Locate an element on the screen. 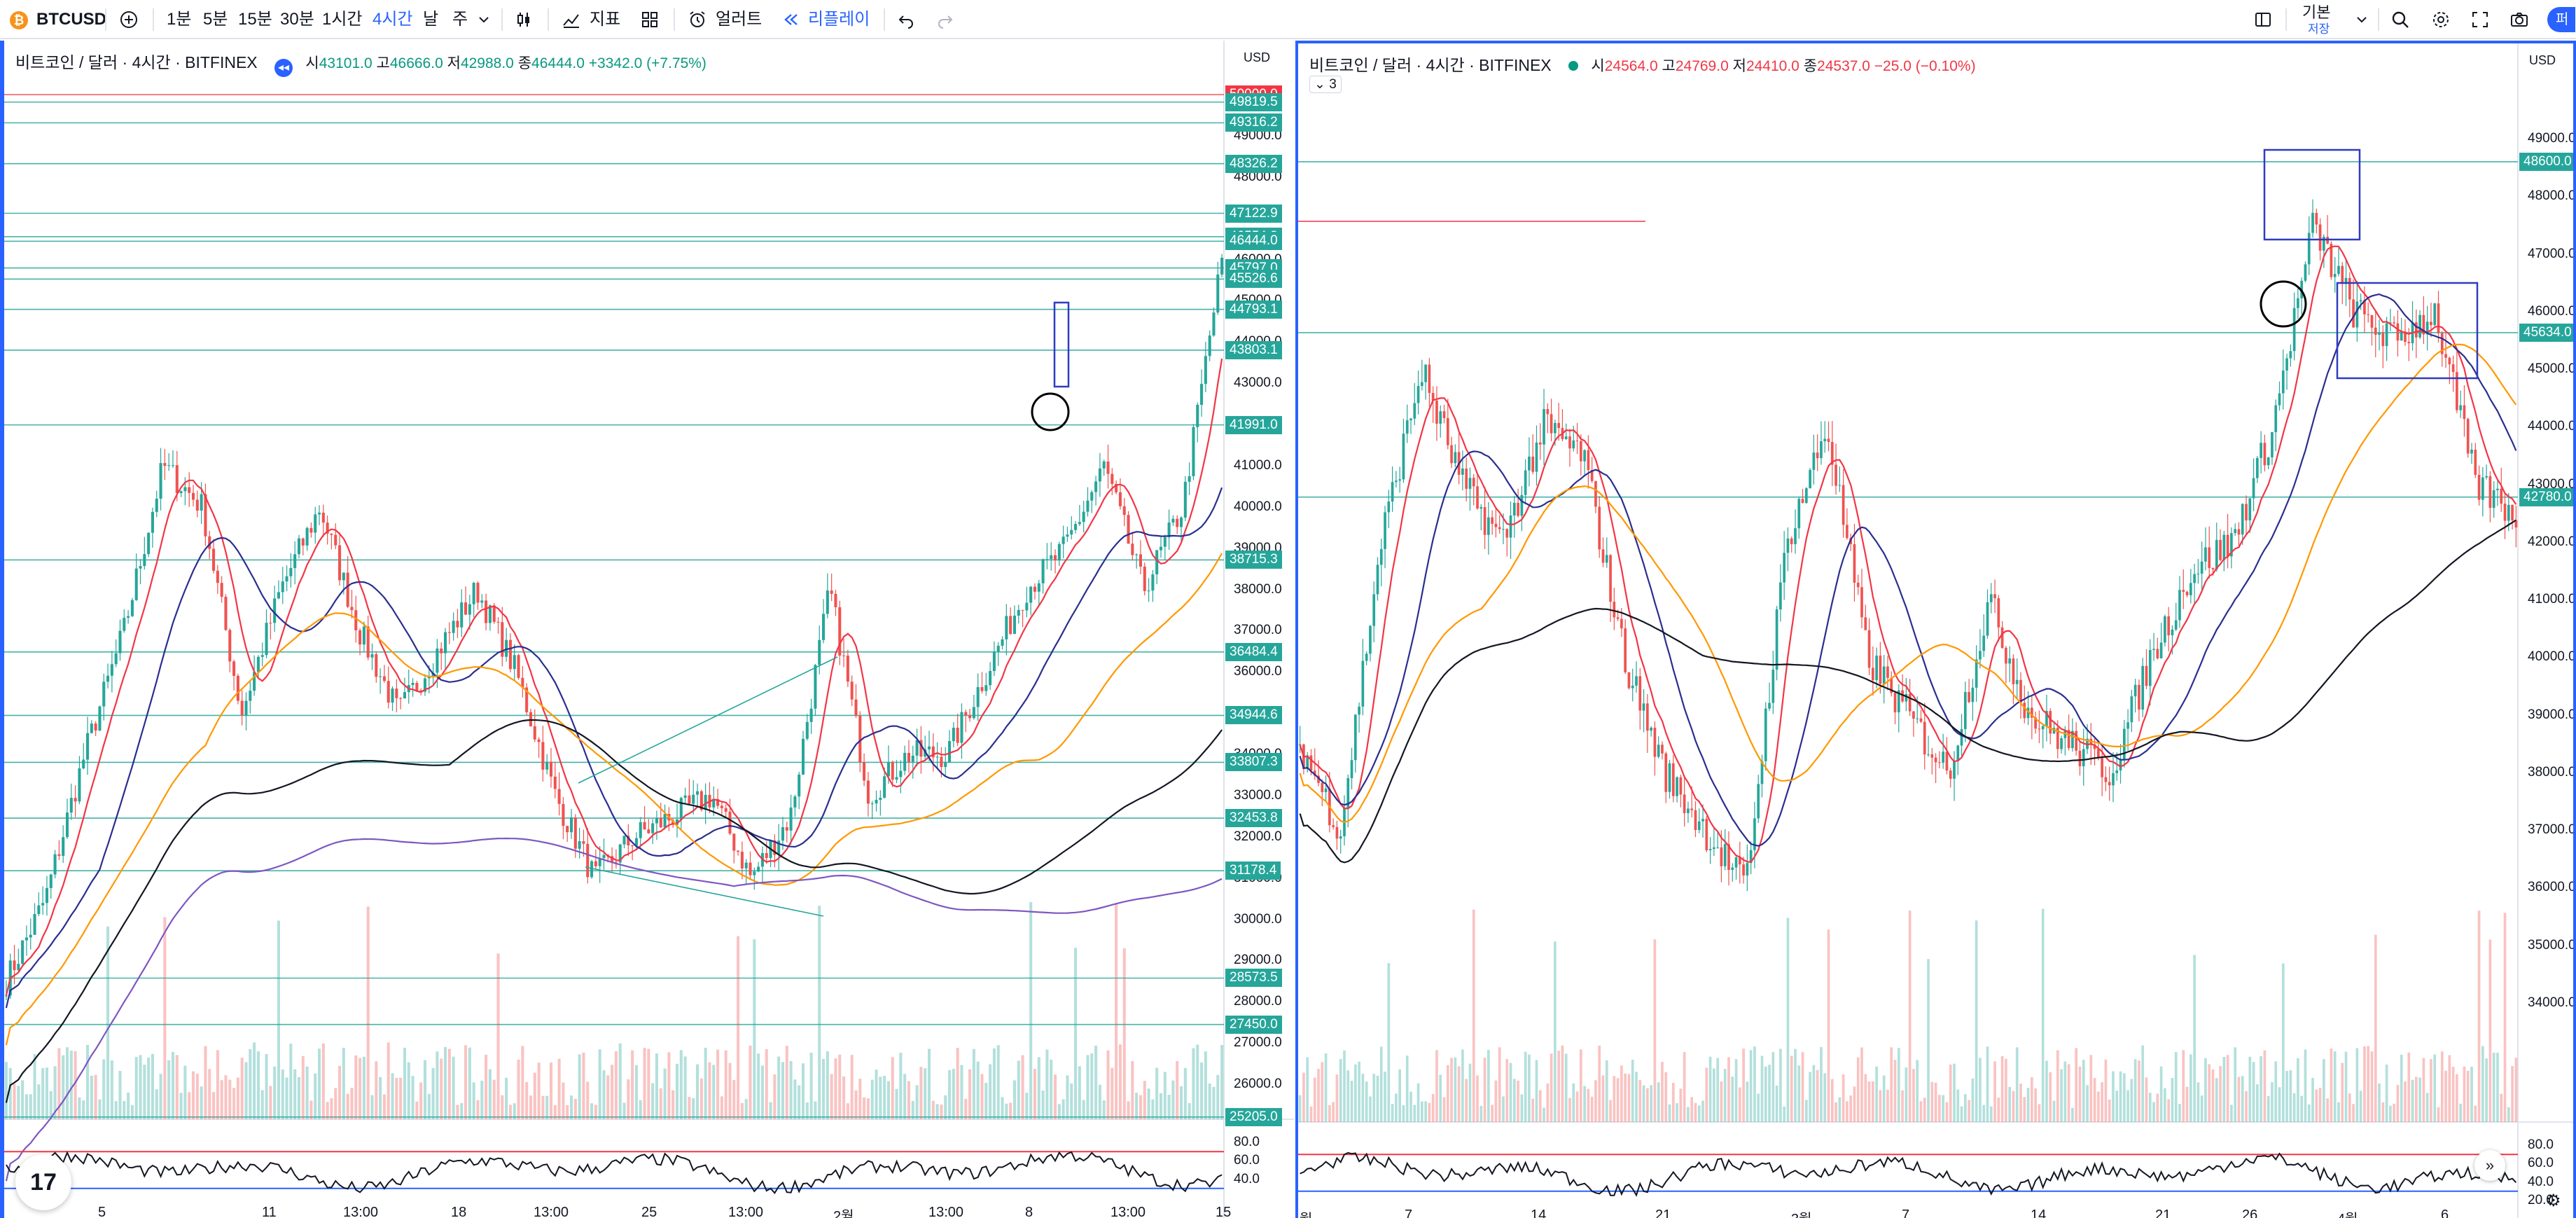  interval-week: 주 is located at coordinates (460, 20).